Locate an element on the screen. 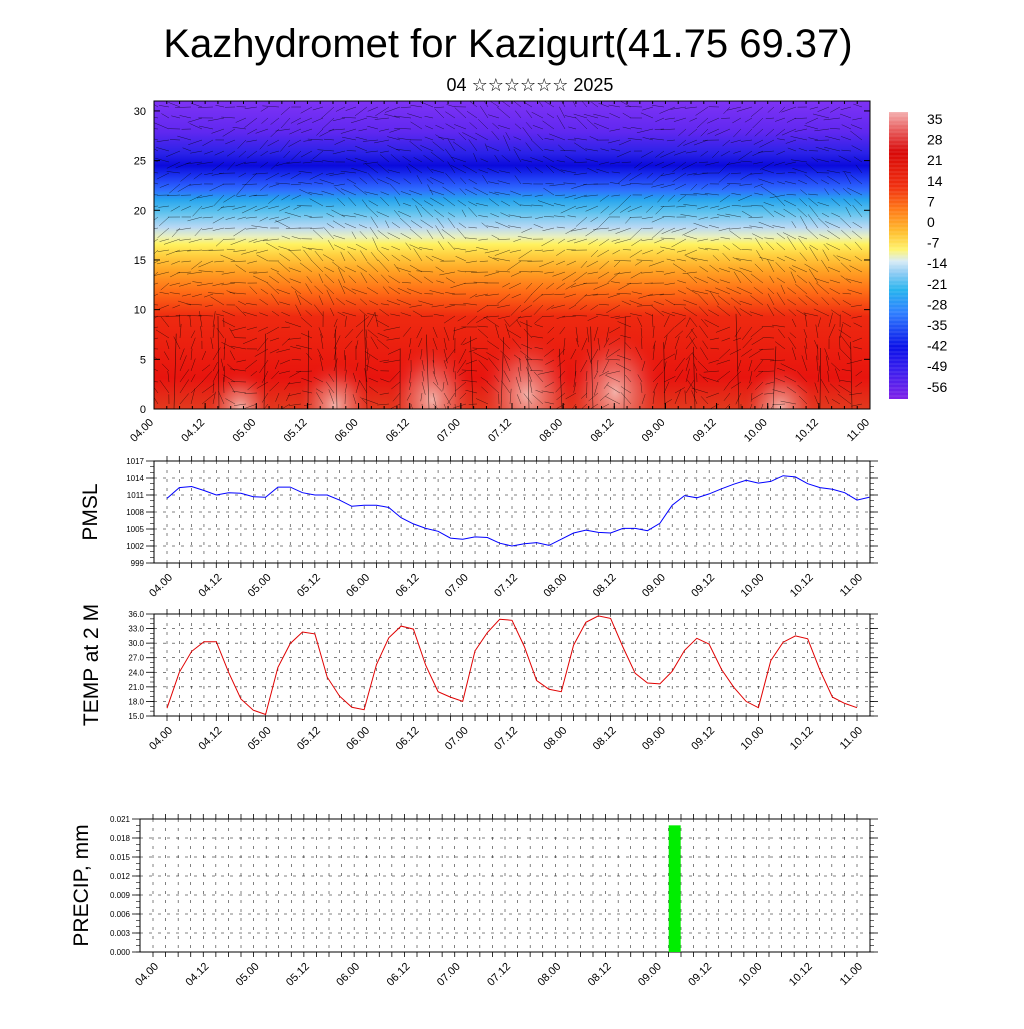 This screenshot has height=1029, width=1024. temp-2m-x-tick-label: 11.00 is located at coordinates (851, 738).